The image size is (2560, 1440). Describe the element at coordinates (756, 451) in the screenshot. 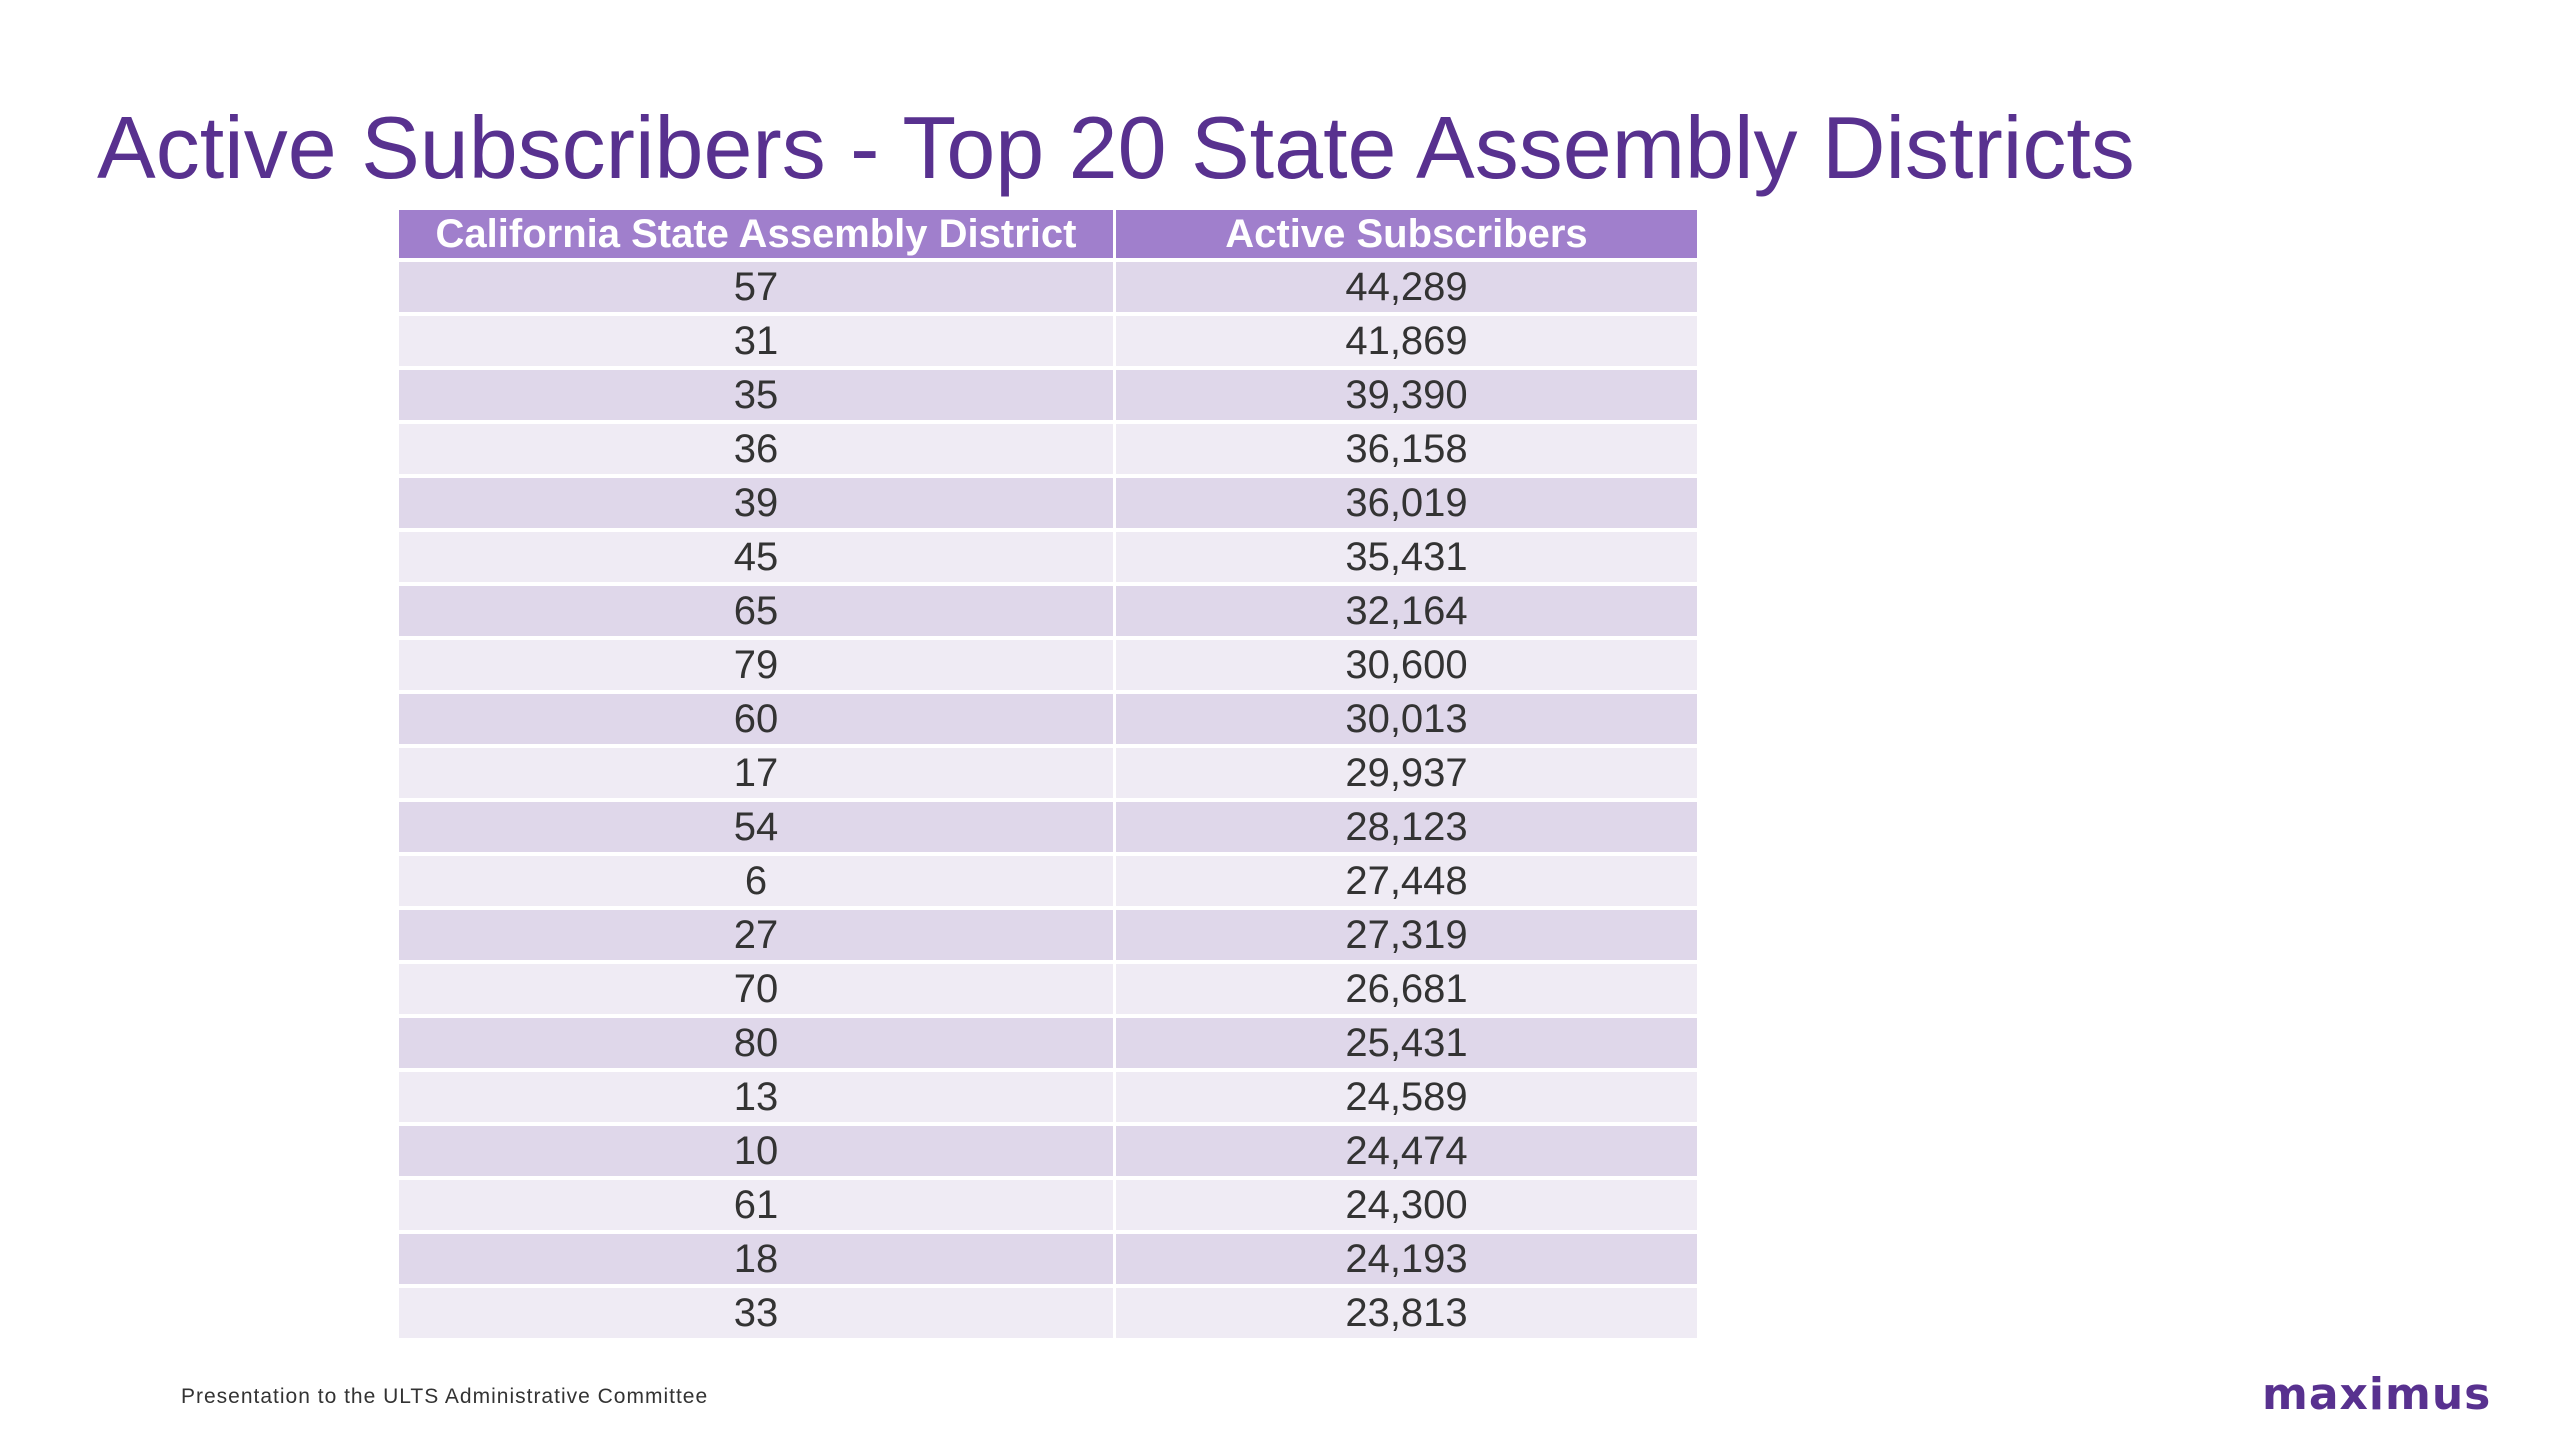

I see `district-cell: 36` at that location.